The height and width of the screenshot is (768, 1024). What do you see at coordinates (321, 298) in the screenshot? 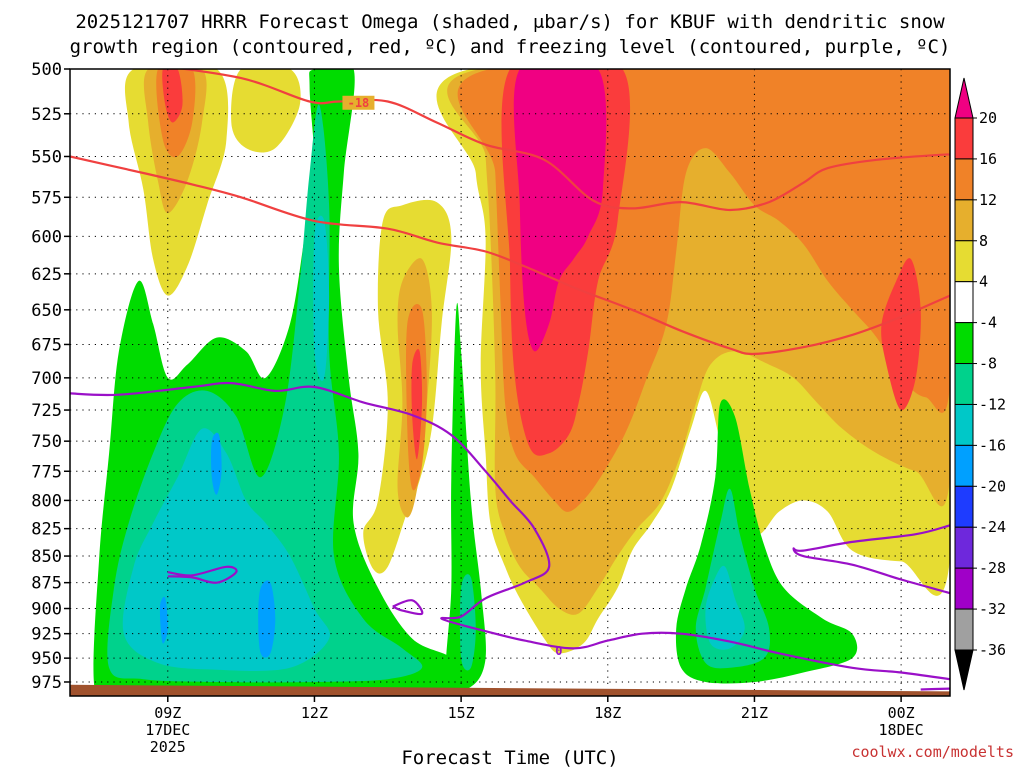
I see `omega-neg12-neg16-upper` at bounding box center [321, 298].